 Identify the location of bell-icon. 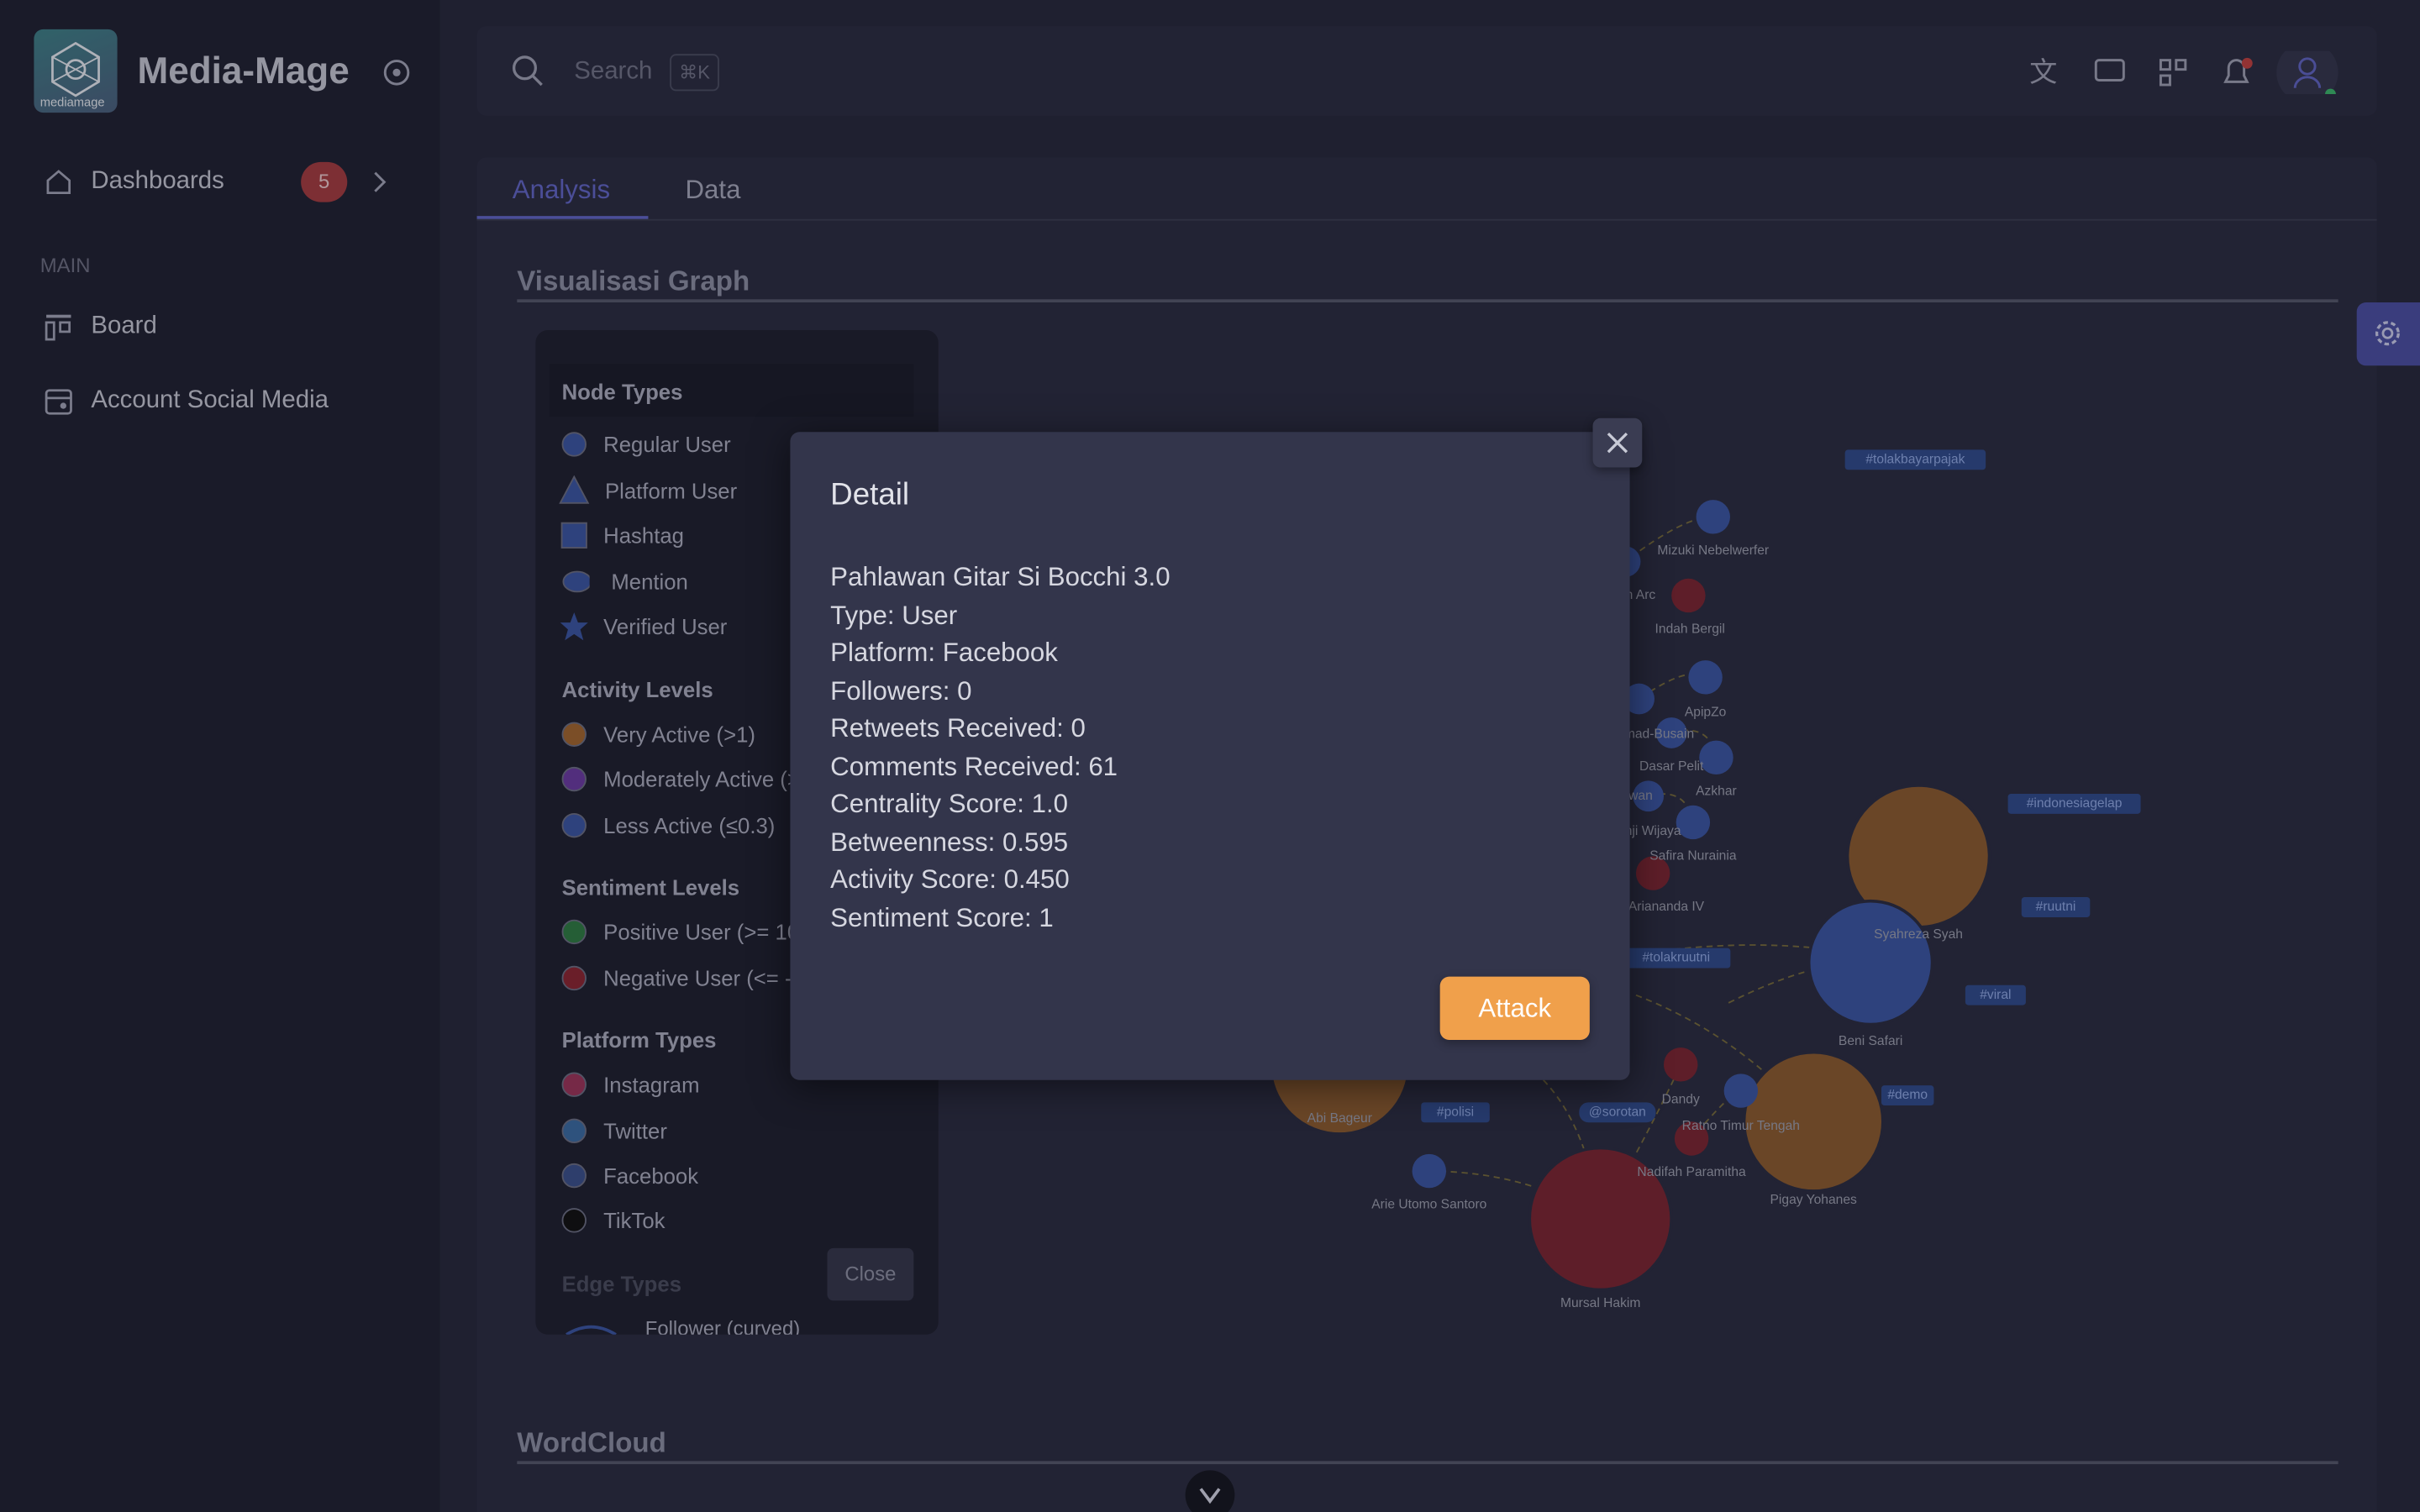
(2236, 71).